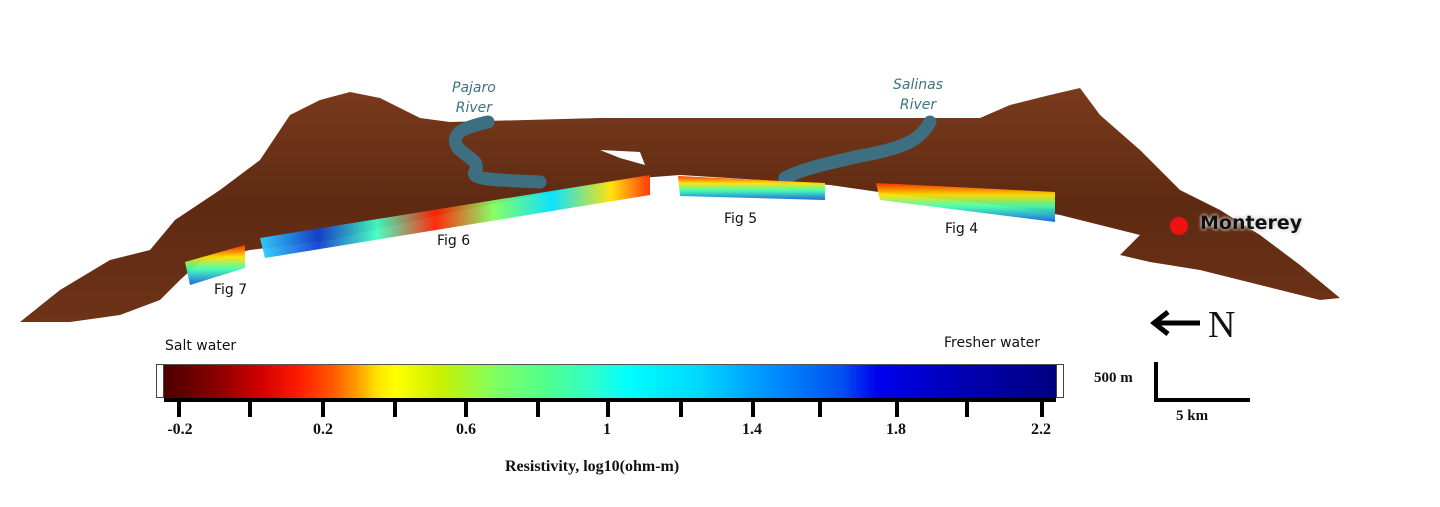 The width and height of the screenshot is (1440, 507). What do you see at coordinates (1192, 416) in the screenshot?
I see `scale-horizontal-label: 5 km` at bounding box center [1192, 416].